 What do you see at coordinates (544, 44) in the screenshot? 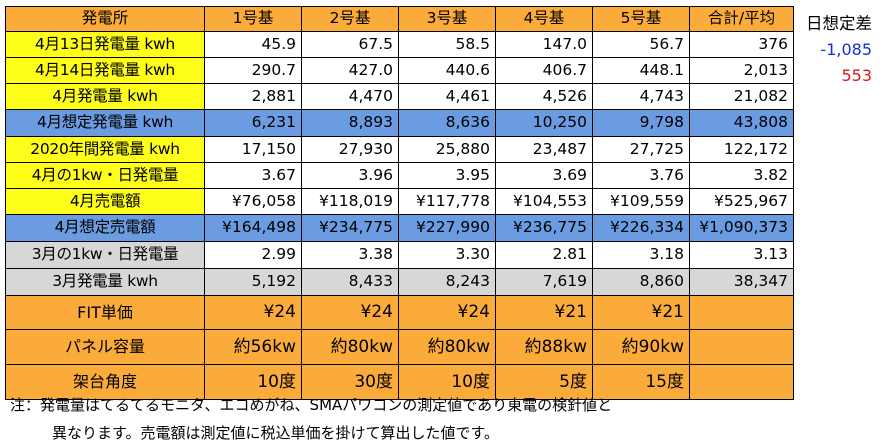
I see `table-cell: 147.0` at bounding box center [544, 44].